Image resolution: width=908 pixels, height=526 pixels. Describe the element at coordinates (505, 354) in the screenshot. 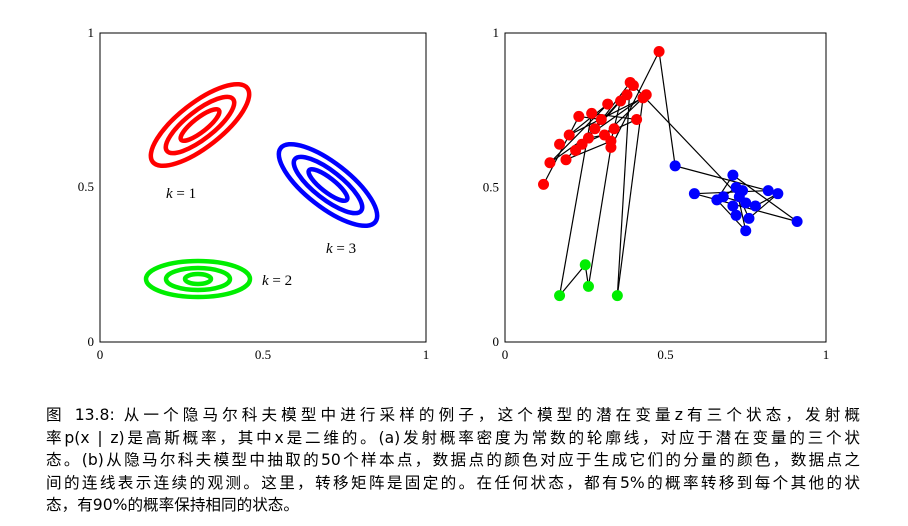

I see `panel-b-xtick: 0` at that location.